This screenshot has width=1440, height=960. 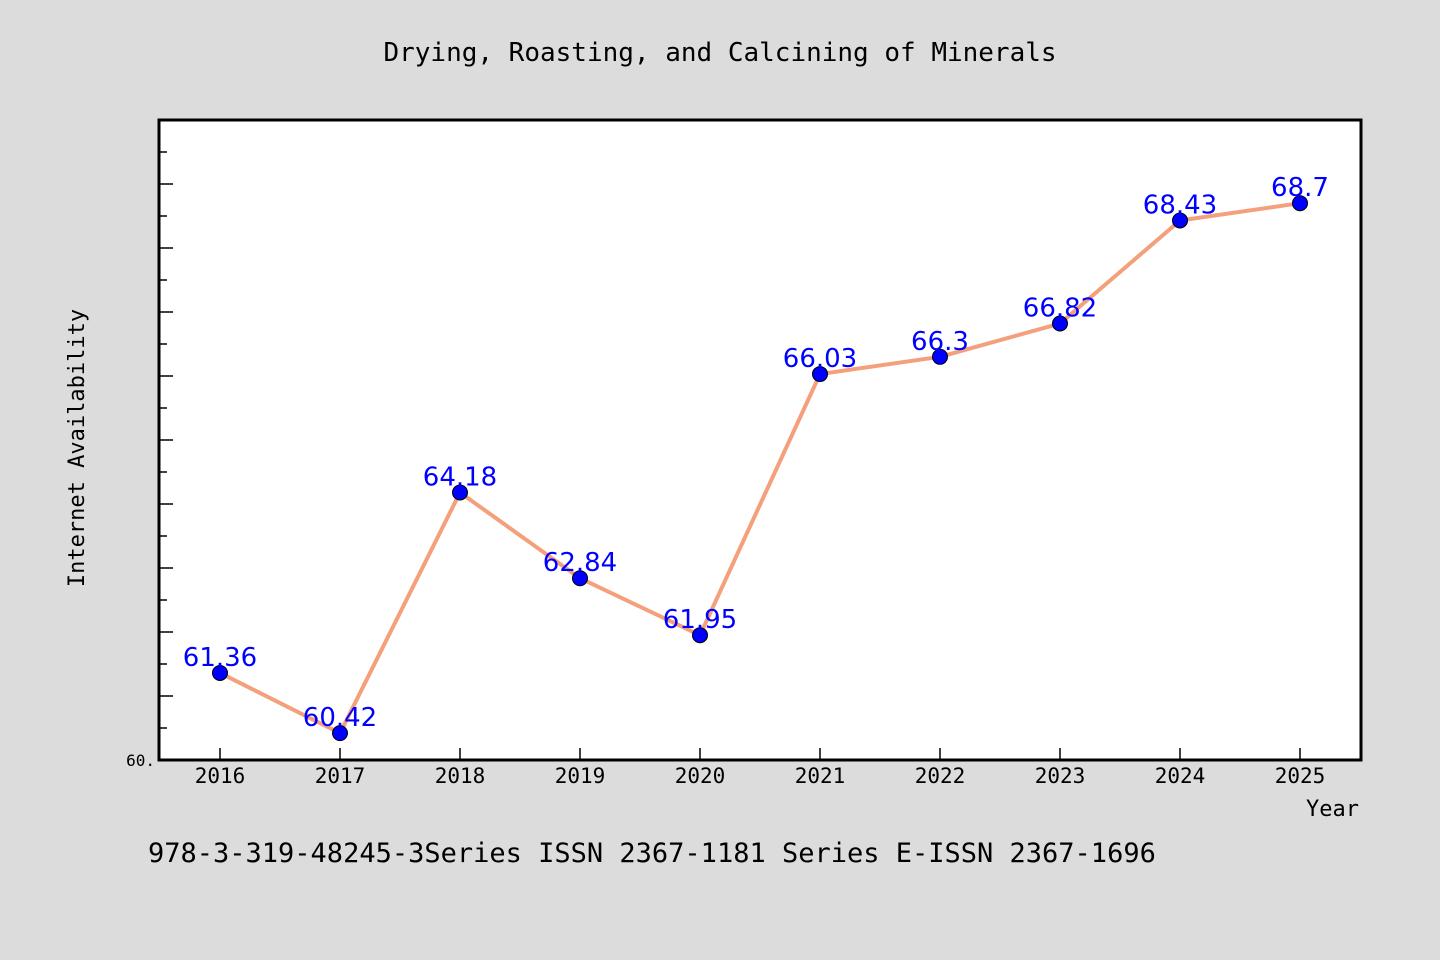 What do you see at coordinates (940, 342) in the screenshot?
I see `data-label: 66.3` at bounding box center [940, 342].